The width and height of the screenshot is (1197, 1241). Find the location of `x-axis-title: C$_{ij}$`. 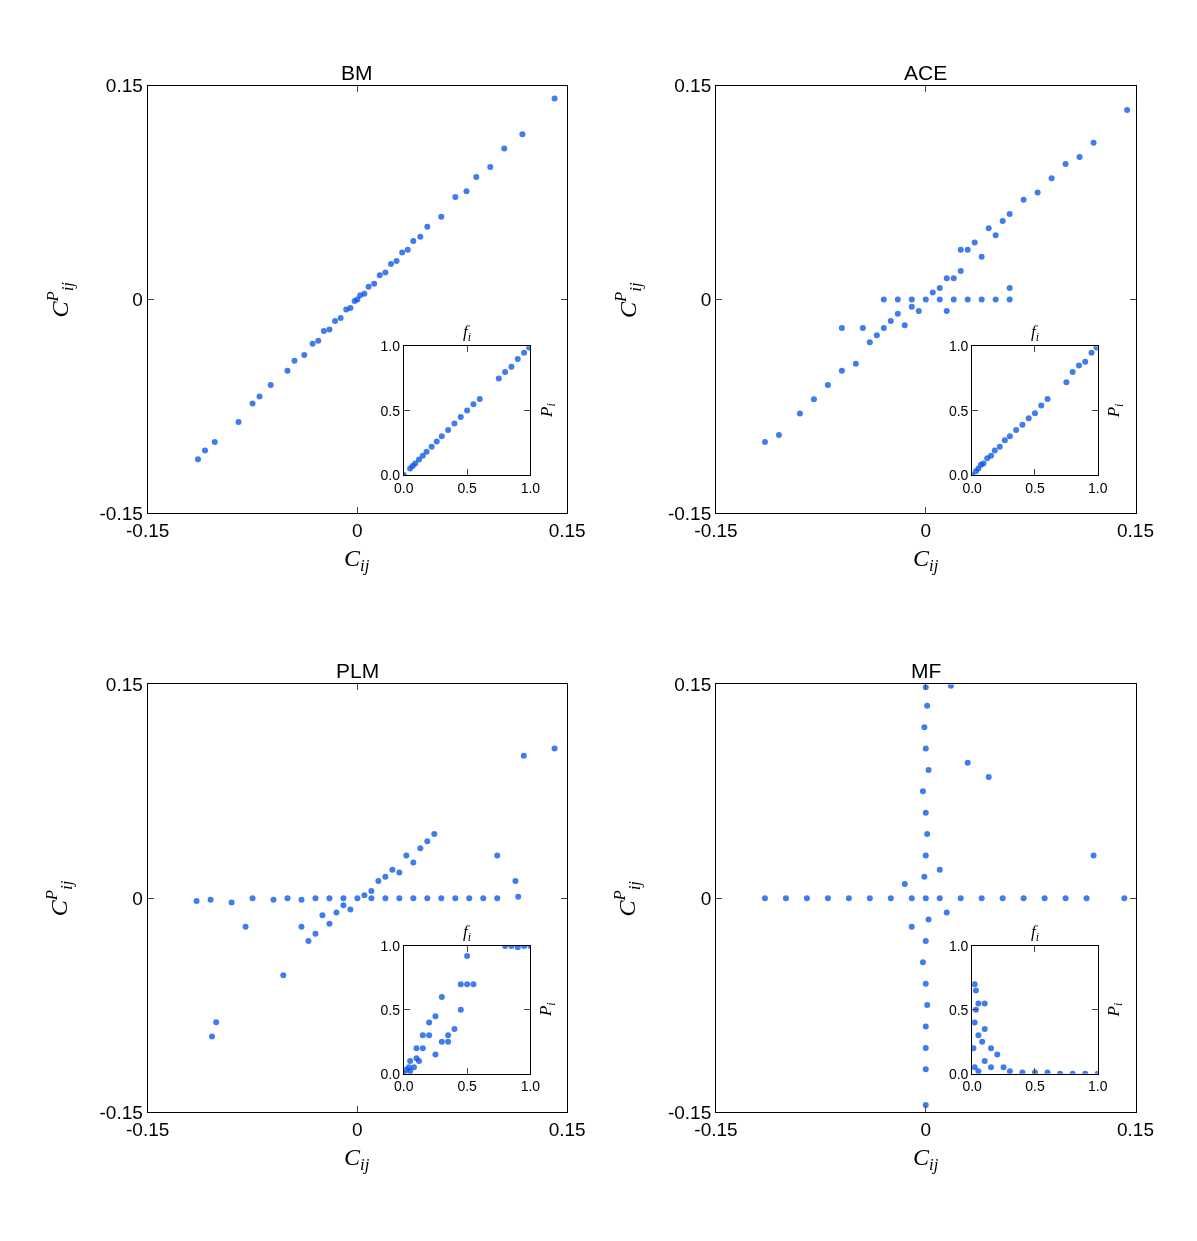

x-axis-title: C$_{ij}$ is located at coordinates (926, 1159).